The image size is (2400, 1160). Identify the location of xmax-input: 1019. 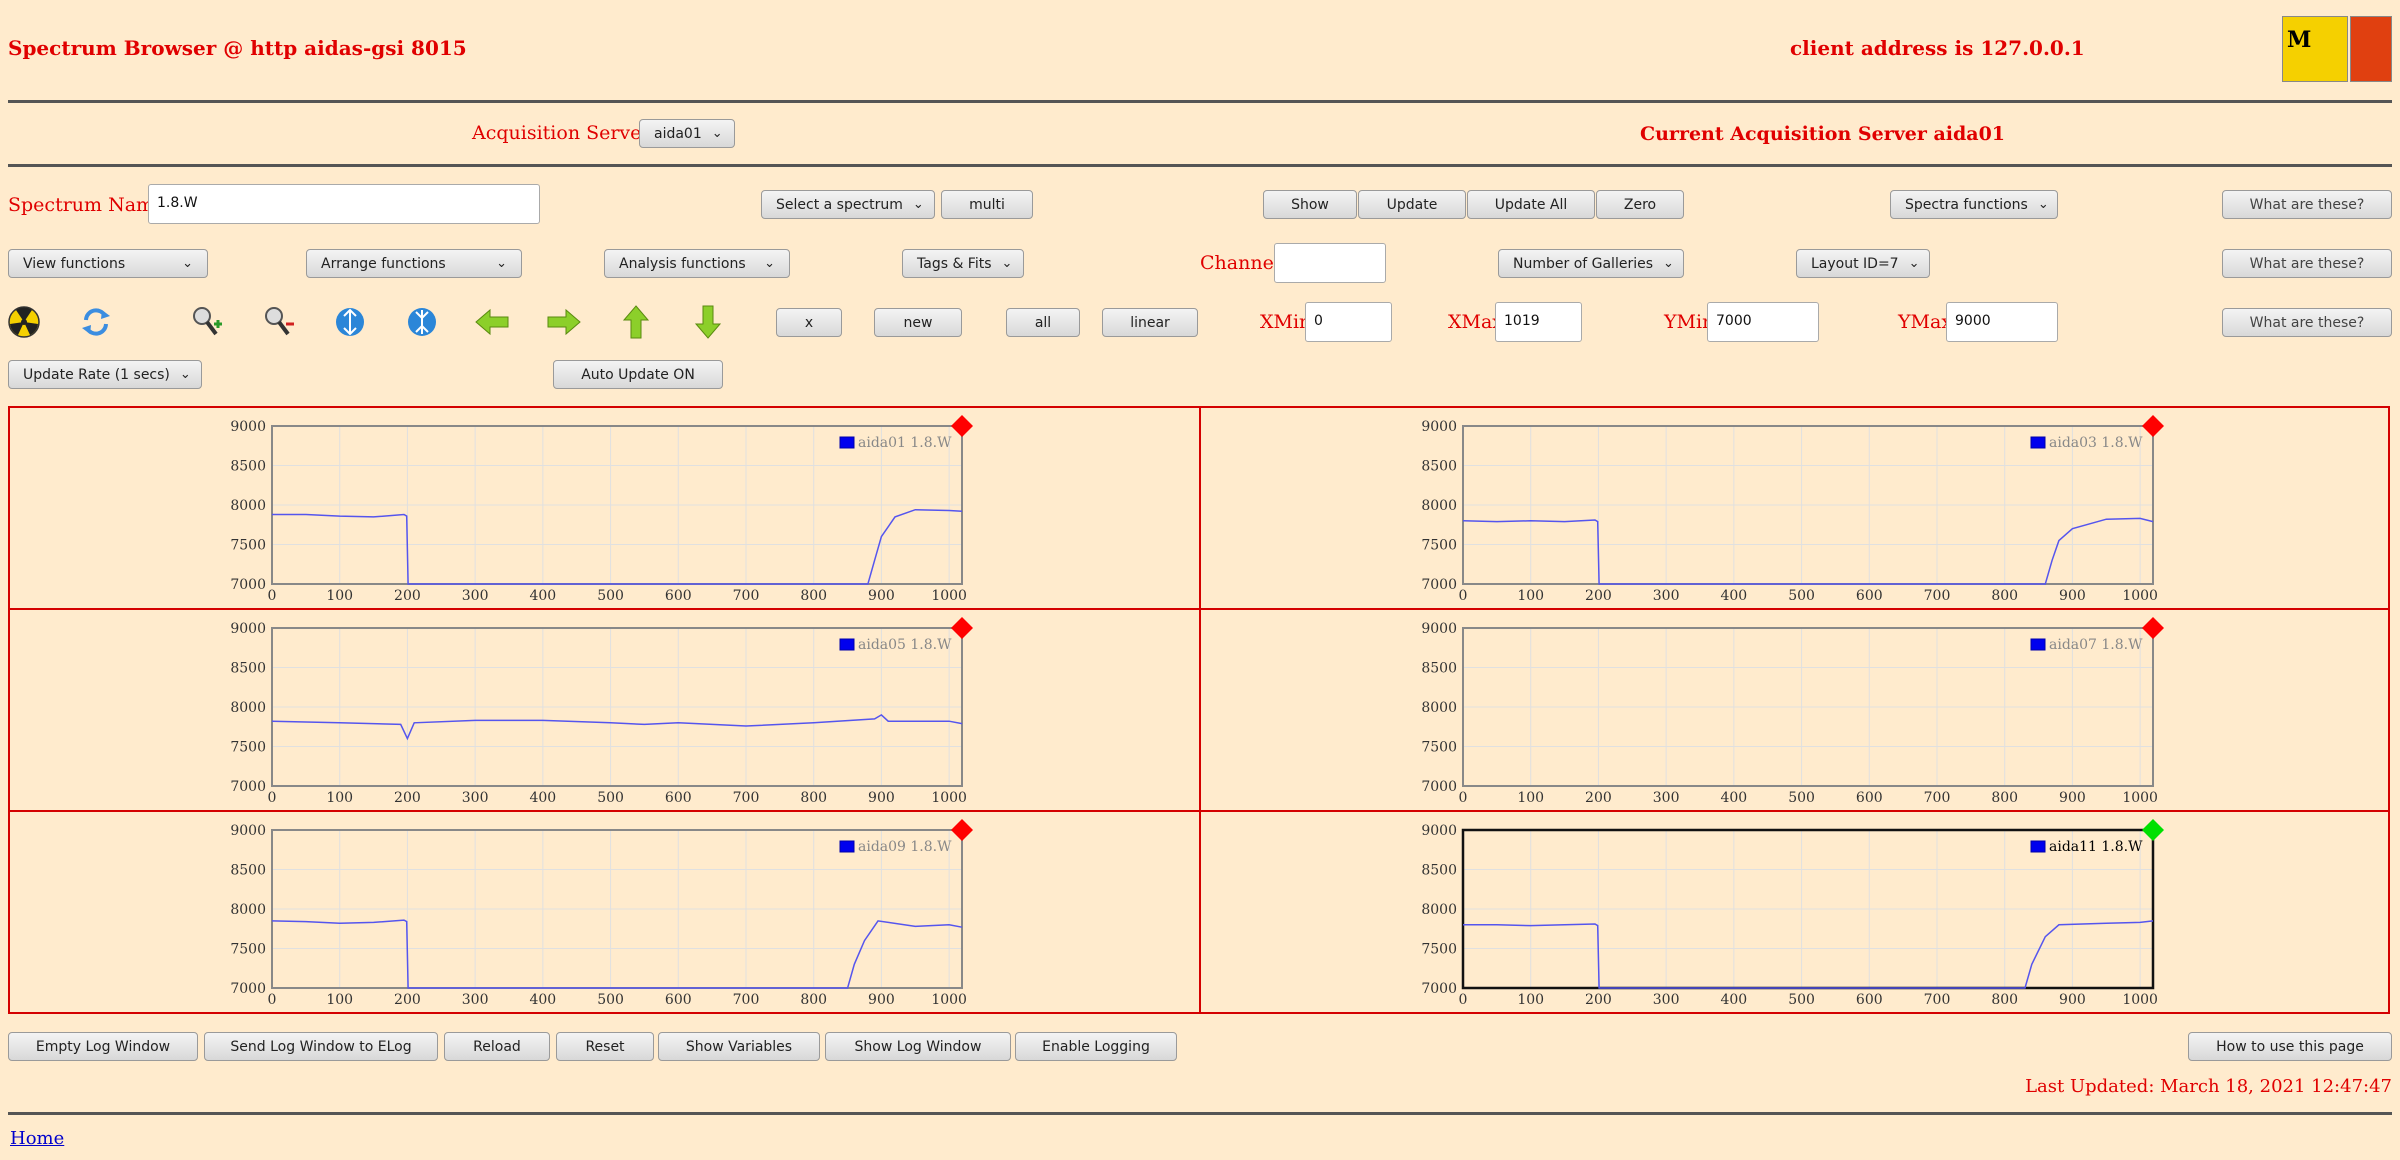
(1538, 322).